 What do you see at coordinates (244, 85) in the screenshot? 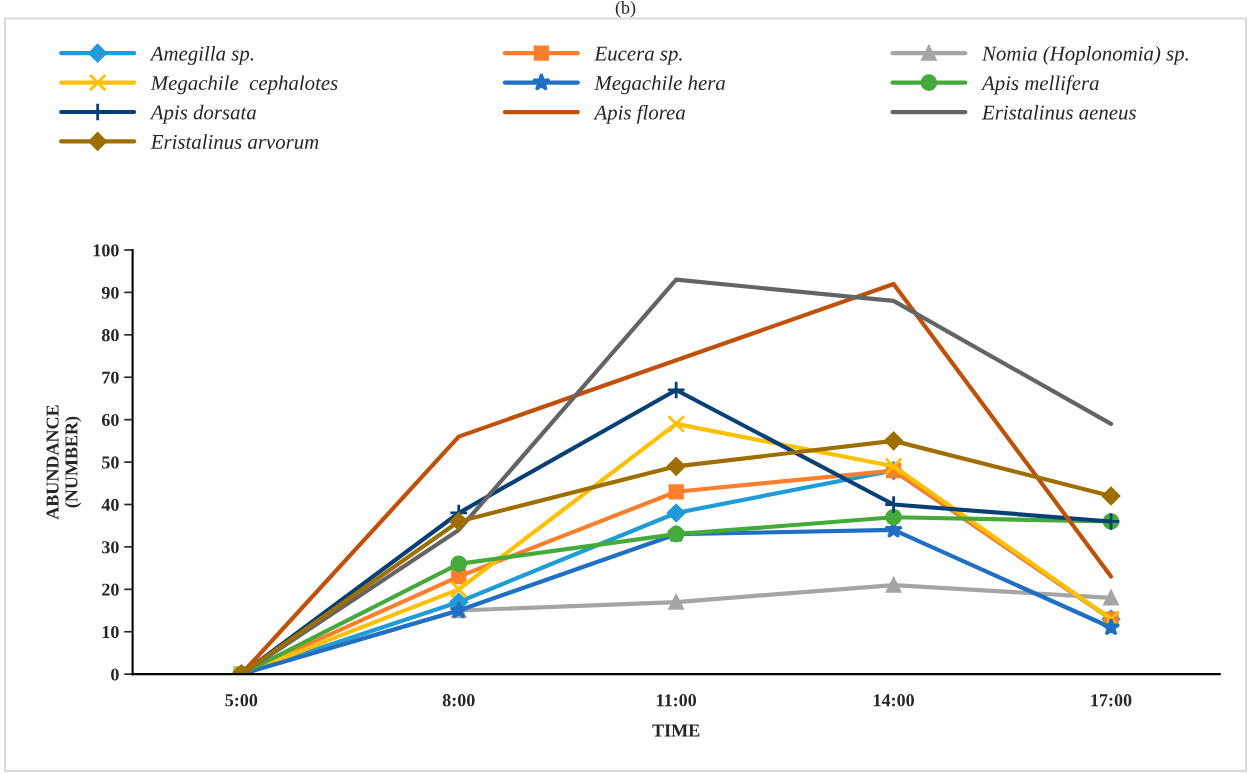
I see `legend-label: Megachile cephalotes` at bounding box center [244, 85].